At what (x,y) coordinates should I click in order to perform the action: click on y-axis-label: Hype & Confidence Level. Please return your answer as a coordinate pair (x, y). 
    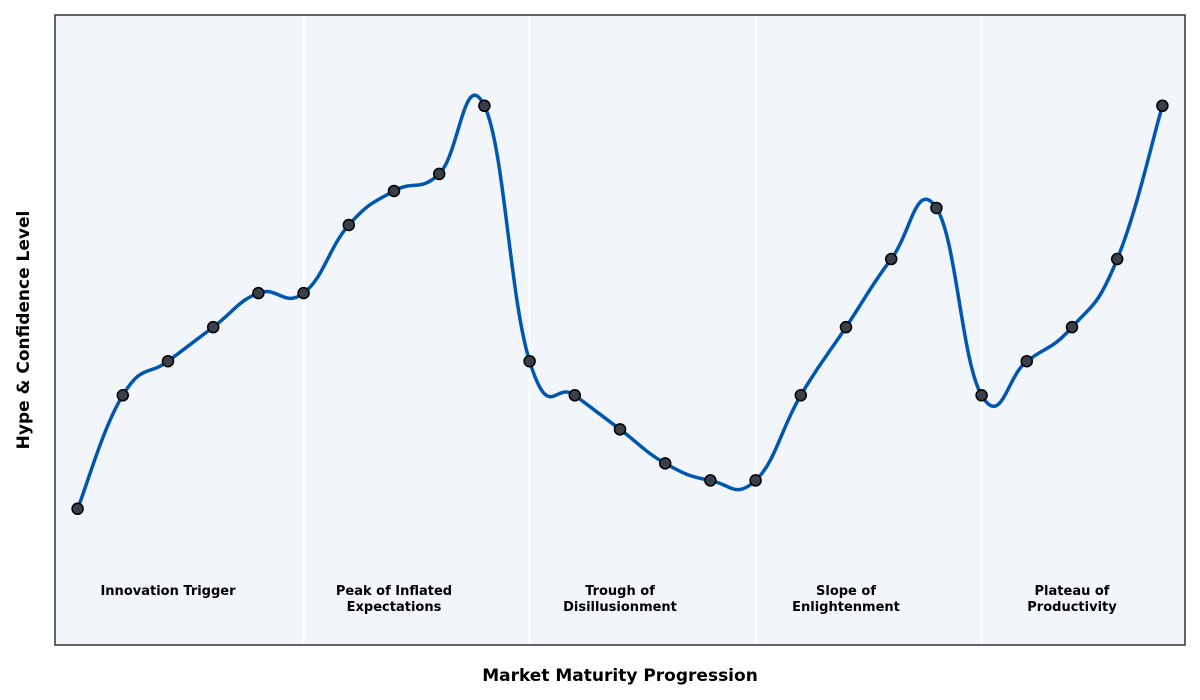
    Looking at the image, I should click on (24, 330).